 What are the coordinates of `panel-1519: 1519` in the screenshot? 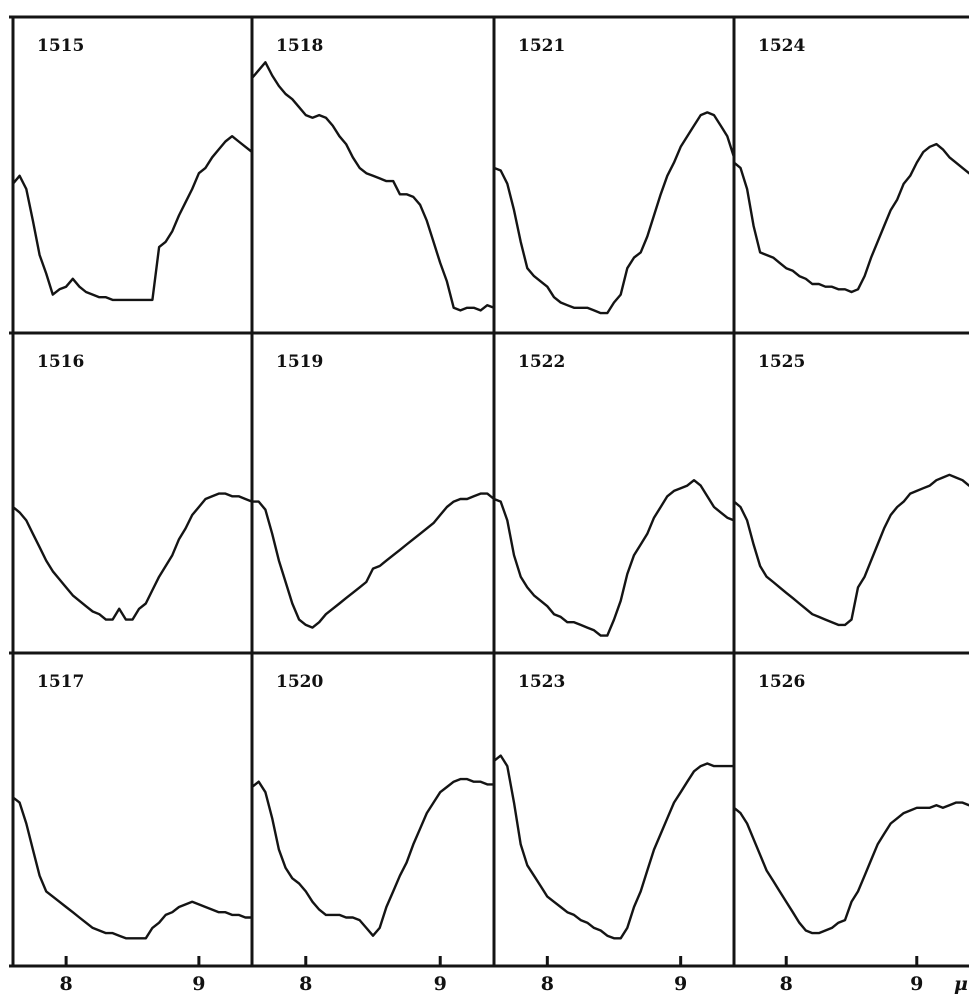 It's located at (373, 490).